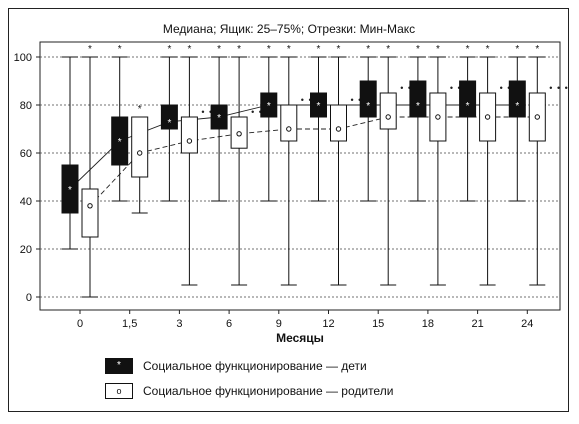 Image resolution: width=579 pixels, height=424 pixels. I want to click on legend-swatch-children: *, so click(119, 366).